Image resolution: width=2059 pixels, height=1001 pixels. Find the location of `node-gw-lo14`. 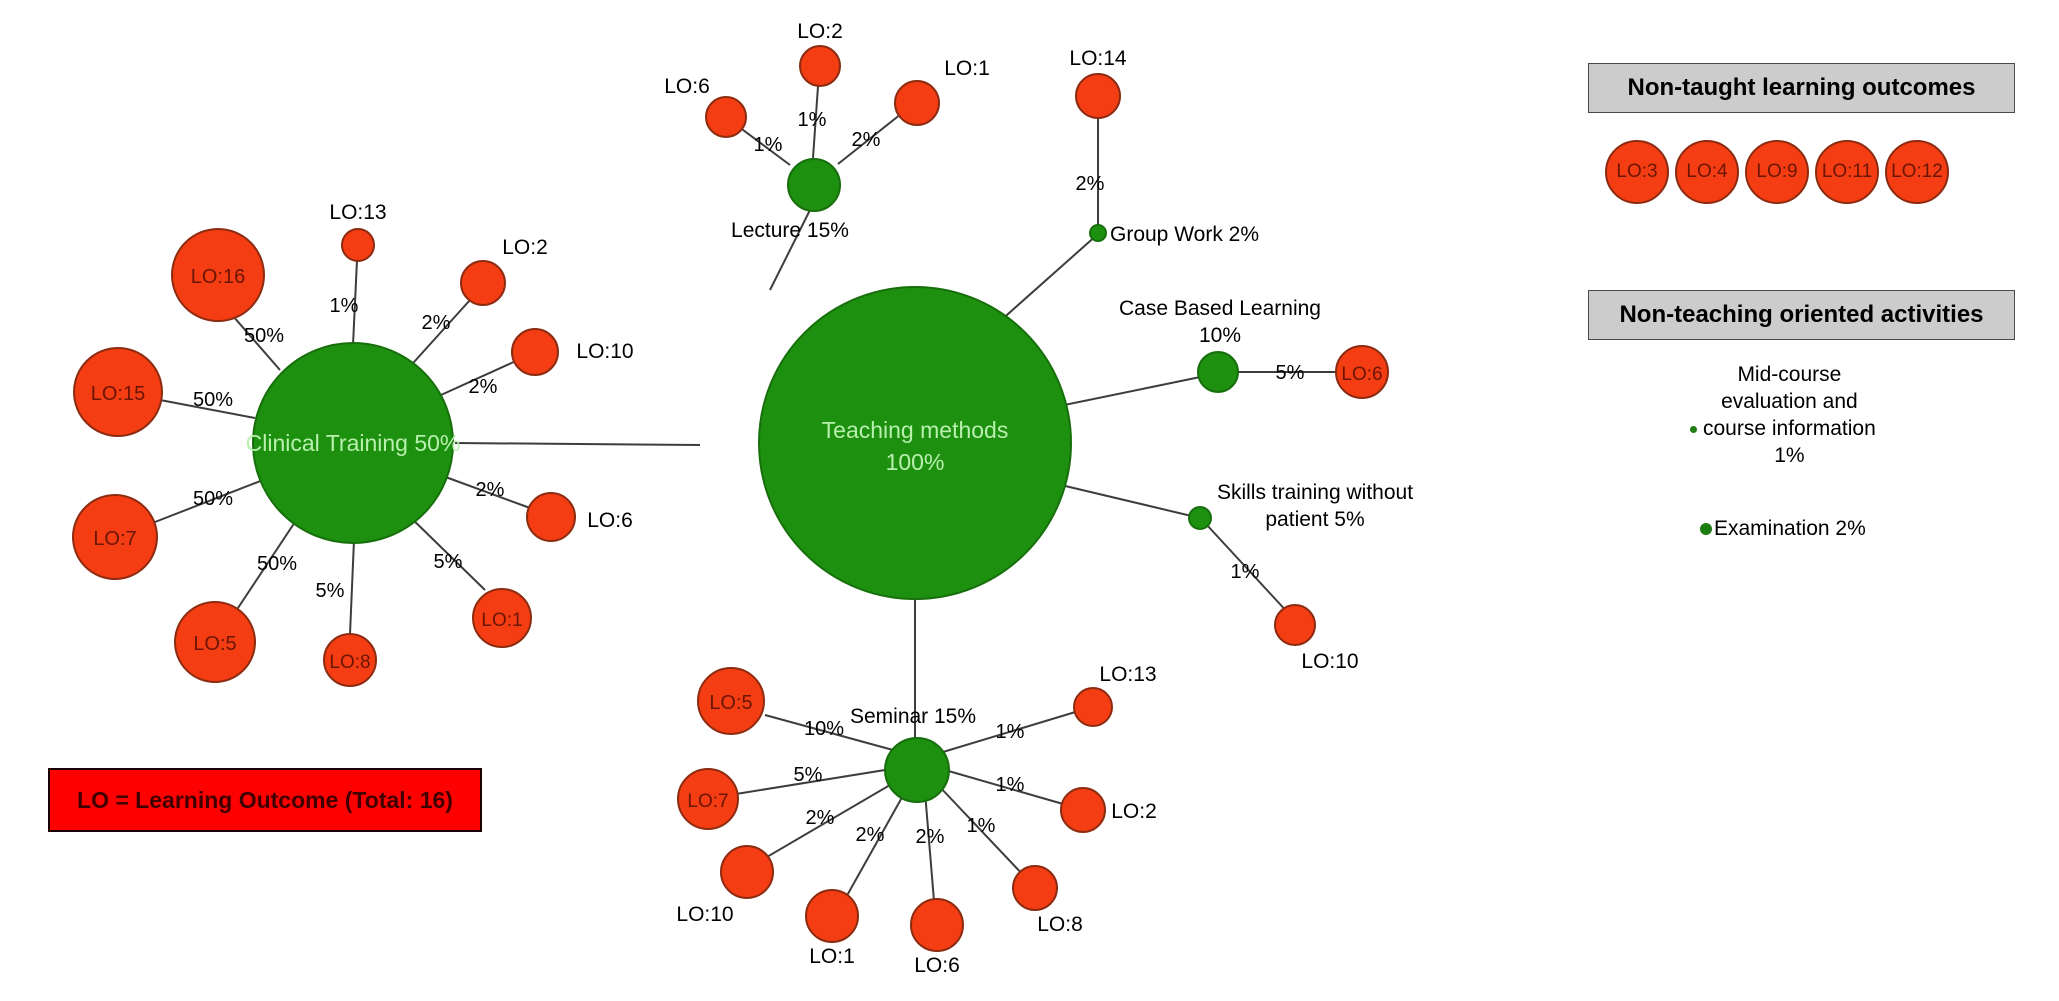

node-gw-lo14 is located at coordinates (1098, 96).